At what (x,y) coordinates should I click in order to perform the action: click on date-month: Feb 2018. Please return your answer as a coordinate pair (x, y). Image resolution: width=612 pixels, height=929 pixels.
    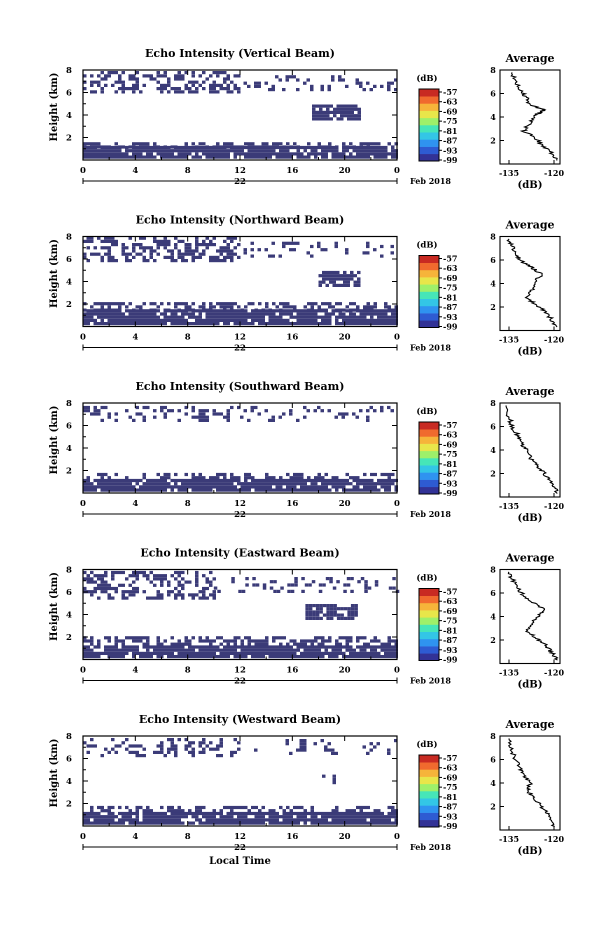
    Looking at the image, I should click on (430, 348).